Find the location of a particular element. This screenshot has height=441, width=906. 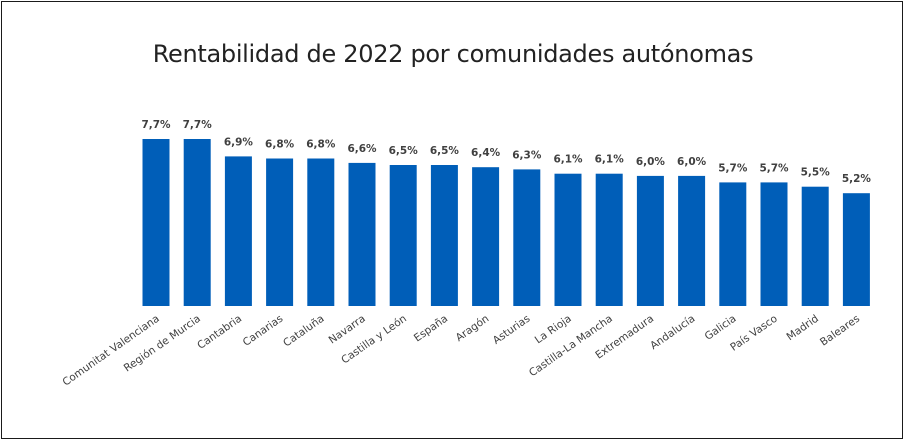

category-label-2: Cantabria is located at coordinates (219, 332).